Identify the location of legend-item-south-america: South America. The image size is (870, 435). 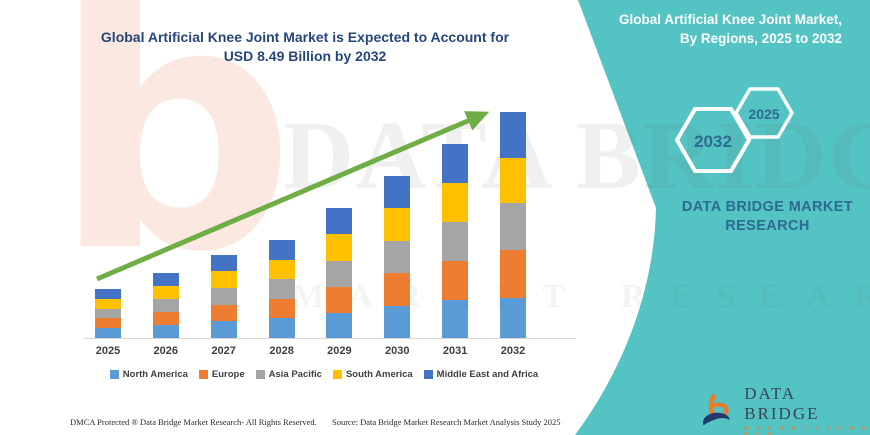
(372, 374).